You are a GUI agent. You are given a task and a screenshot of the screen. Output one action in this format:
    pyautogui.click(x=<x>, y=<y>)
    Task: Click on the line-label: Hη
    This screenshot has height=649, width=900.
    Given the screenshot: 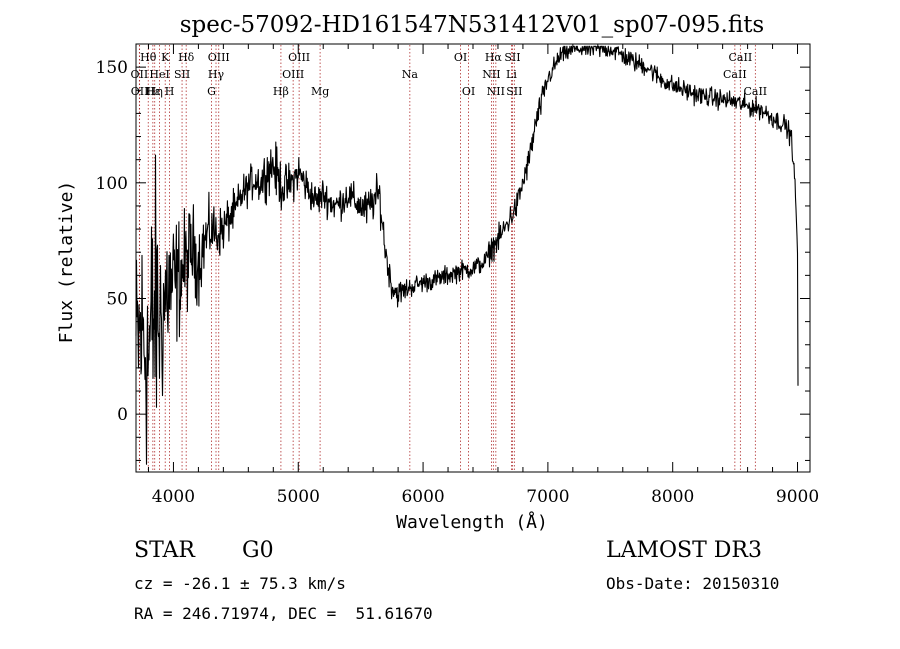 What is the action you would take?
    pyautogui.click(x=155, y=91)
    